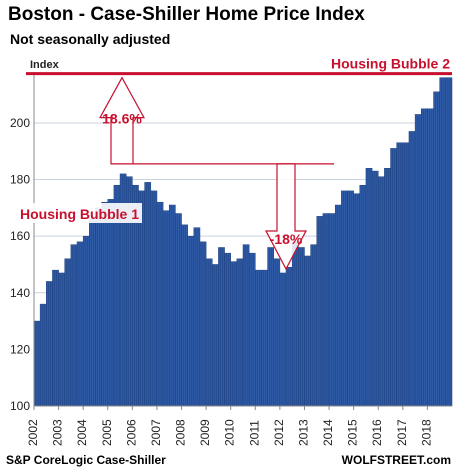 This screenshot has width=457, height=474. I want to click on x-tick-label: 2009, so click(205, 432).